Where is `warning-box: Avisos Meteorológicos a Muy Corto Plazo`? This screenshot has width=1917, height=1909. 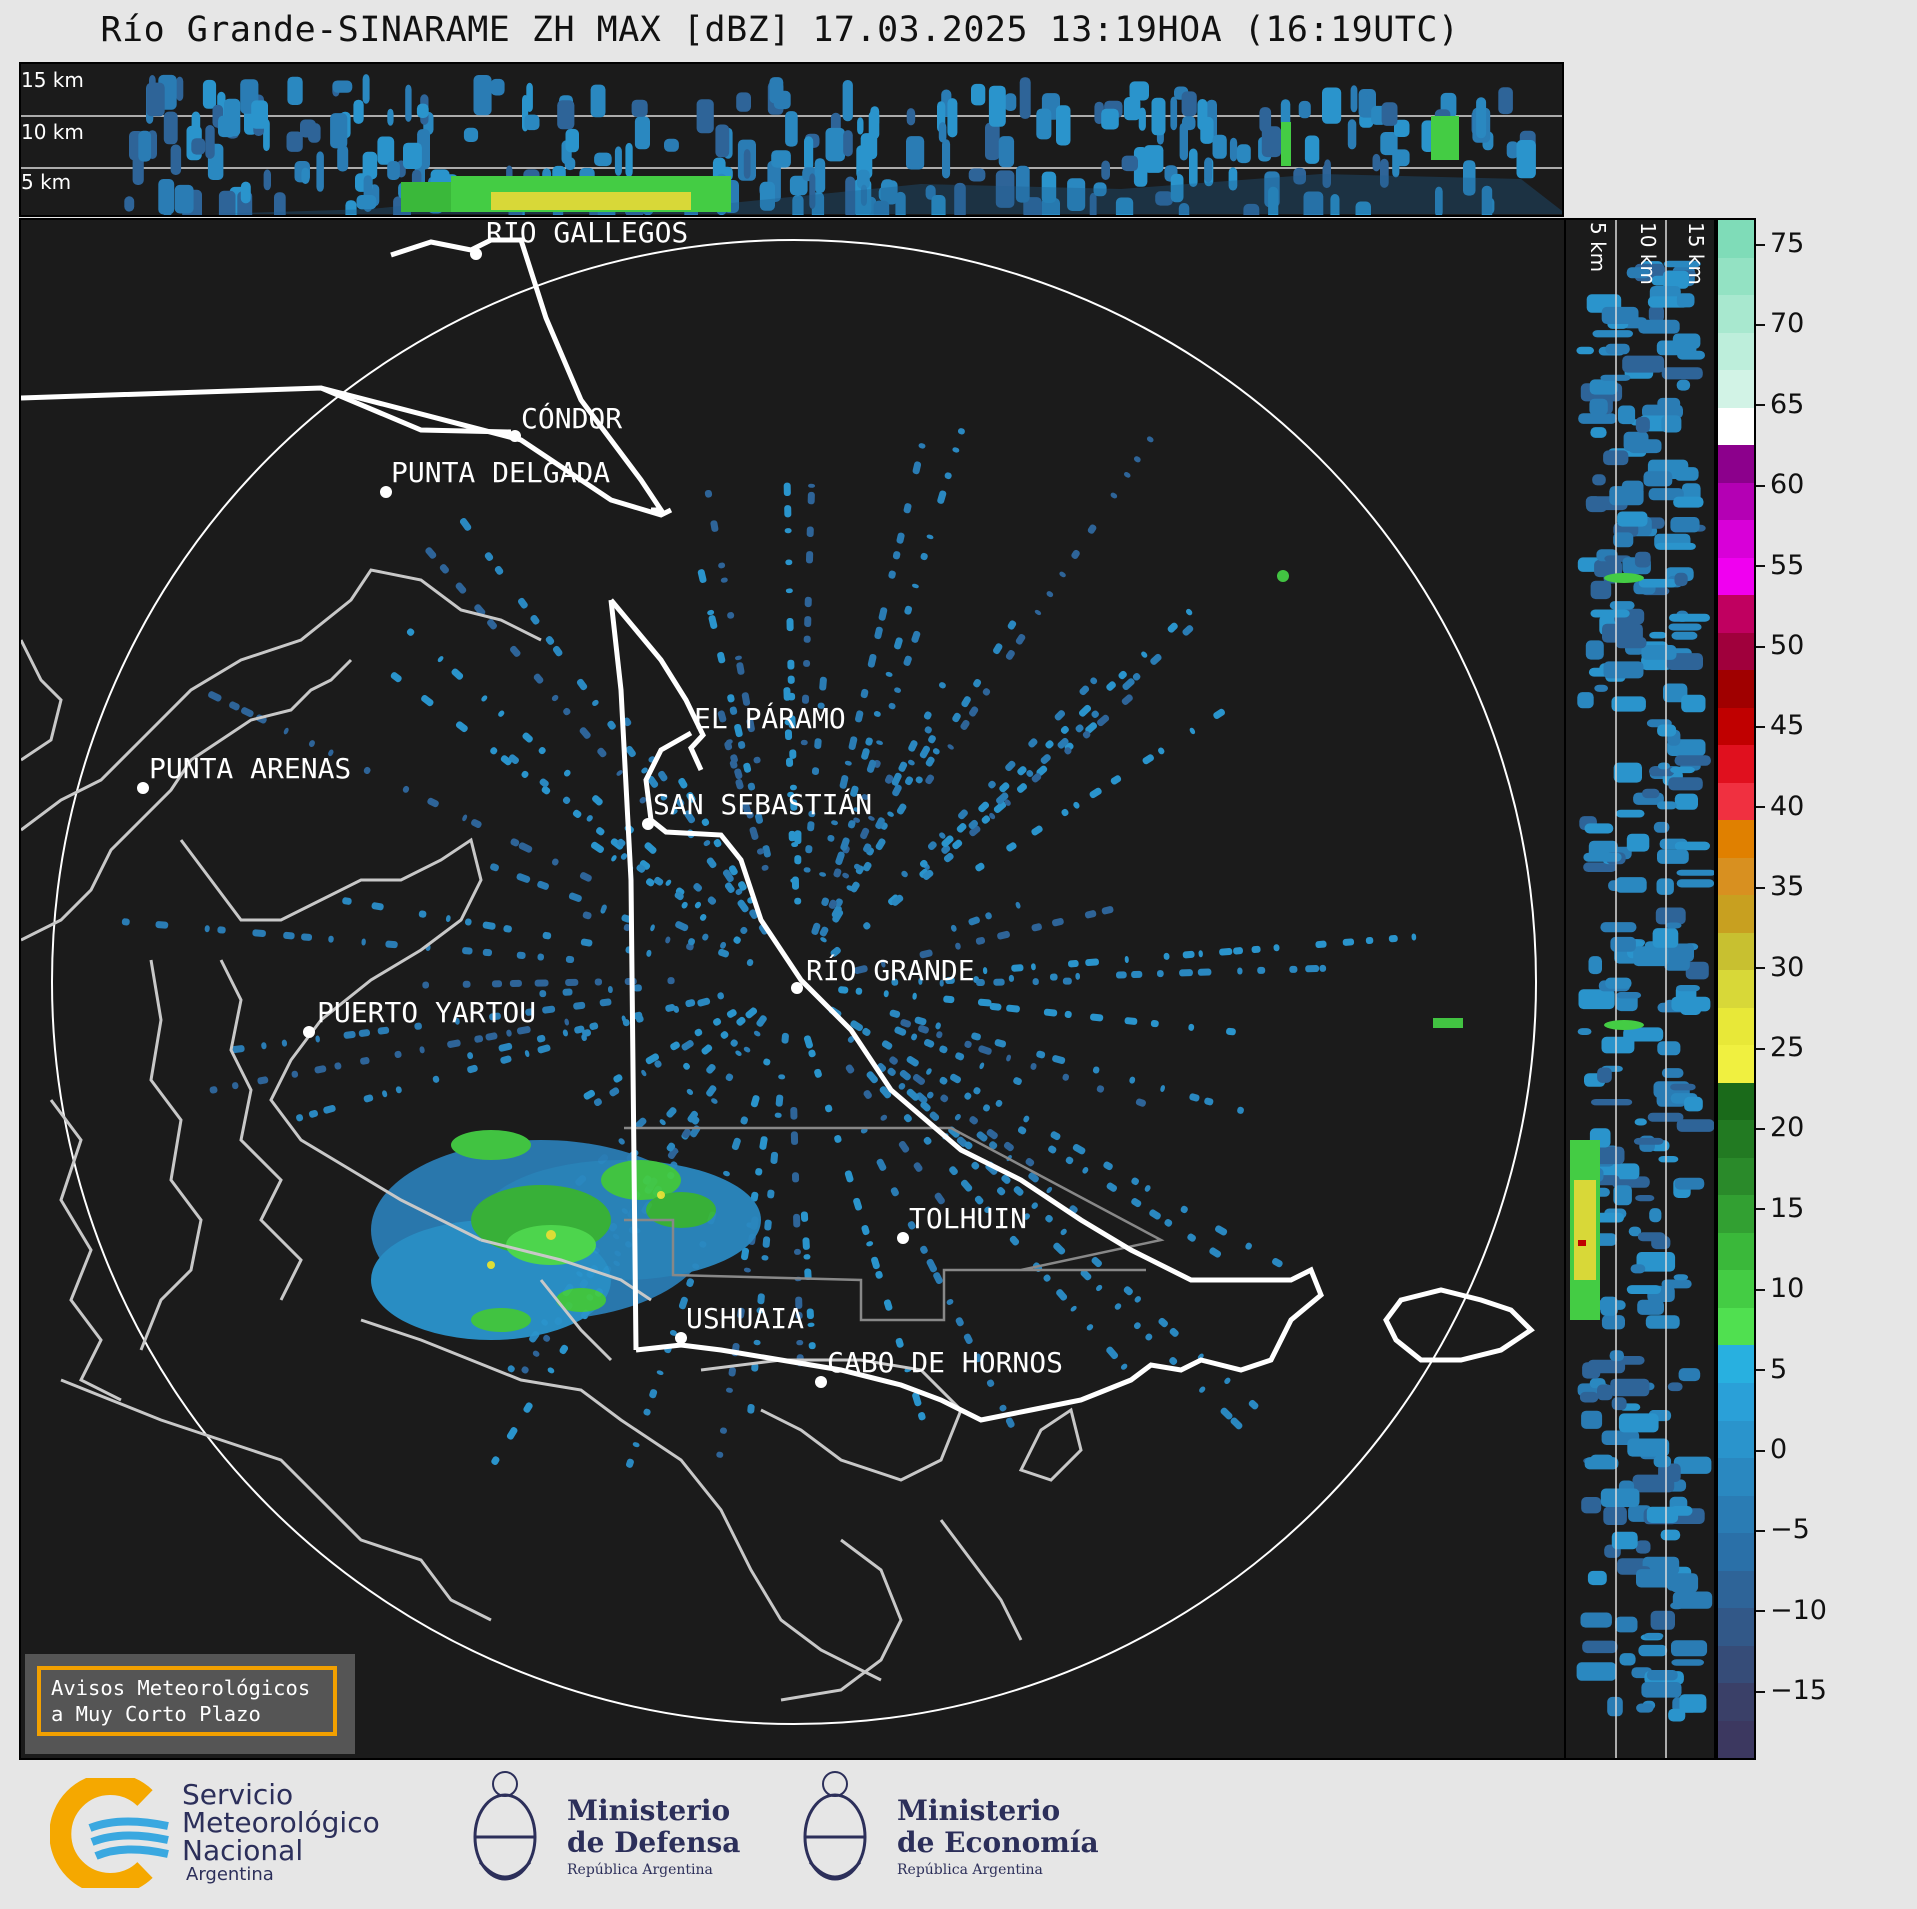 warning-box: Avisos Meteorológicos a Muy Corto Plazo is located at coordinates (190, 1704).